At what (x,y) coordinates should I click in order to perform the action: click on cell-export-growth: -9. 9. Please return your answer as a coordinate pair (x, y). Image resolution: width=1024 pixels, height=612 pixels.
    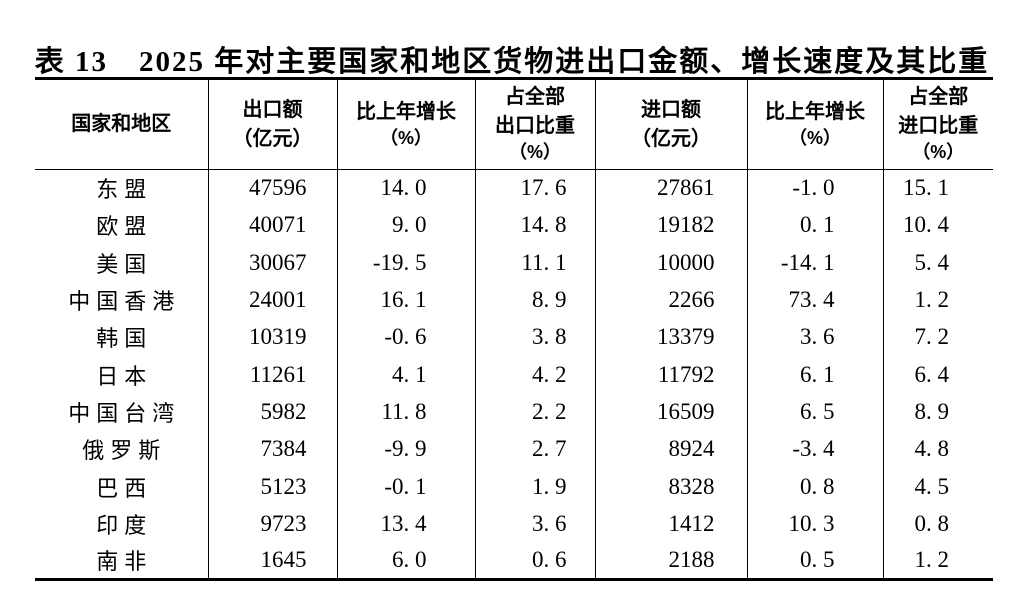
    Looking at the image, I should click on (406, 449).